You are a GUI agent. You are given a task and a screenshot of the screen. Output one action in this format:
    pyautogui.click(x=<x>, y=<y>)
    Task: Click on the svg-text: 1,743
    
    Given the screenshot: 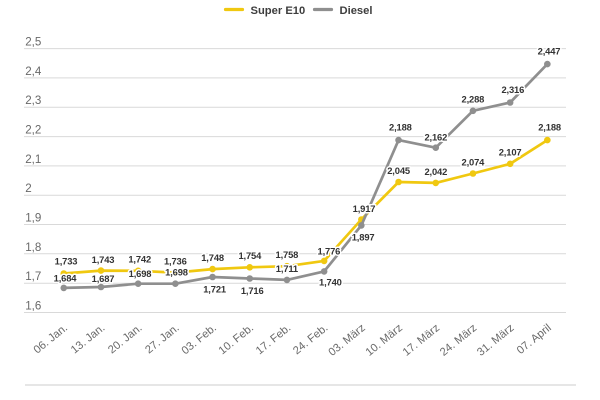 What is the action you would take?
    pyautogui.click(x=103, y=259)
    